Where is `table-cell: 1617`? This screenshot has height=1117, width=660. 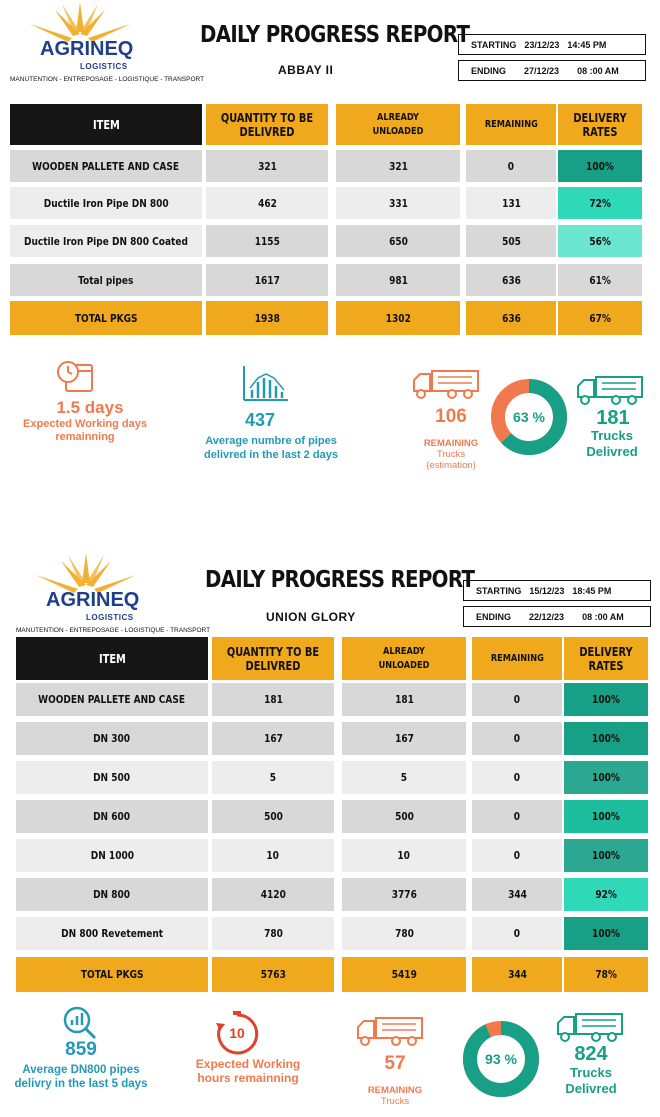 table-cell: 1617 is located at coordinates (267, 280).